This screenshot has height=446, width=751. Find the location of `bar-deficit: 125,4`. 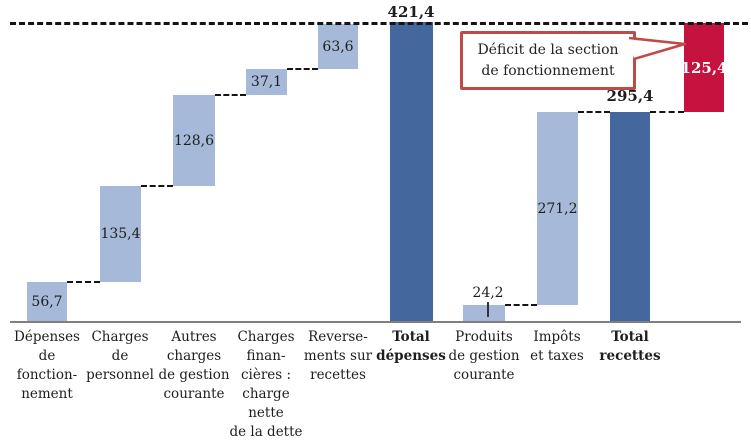

bar-deficit: 125,4 is located at coordinates (704, 67).